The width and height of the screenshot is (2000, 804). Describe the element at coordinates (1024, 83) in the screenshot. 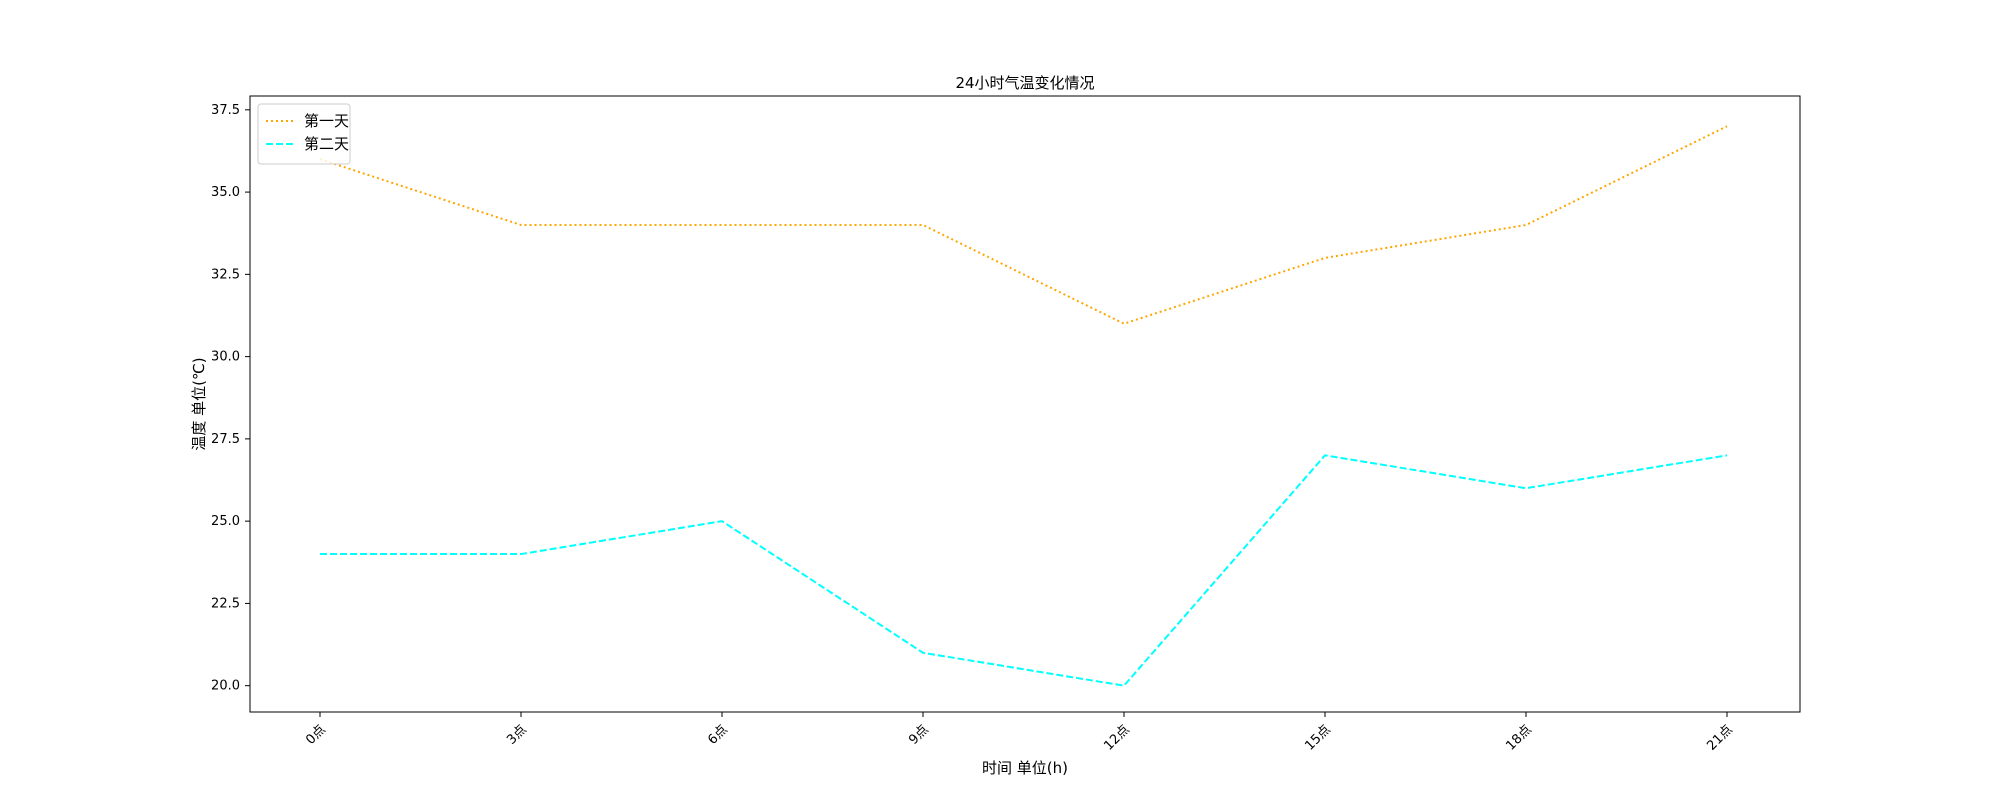

I see `chart-title: 24小时气温变化情况` at that location.